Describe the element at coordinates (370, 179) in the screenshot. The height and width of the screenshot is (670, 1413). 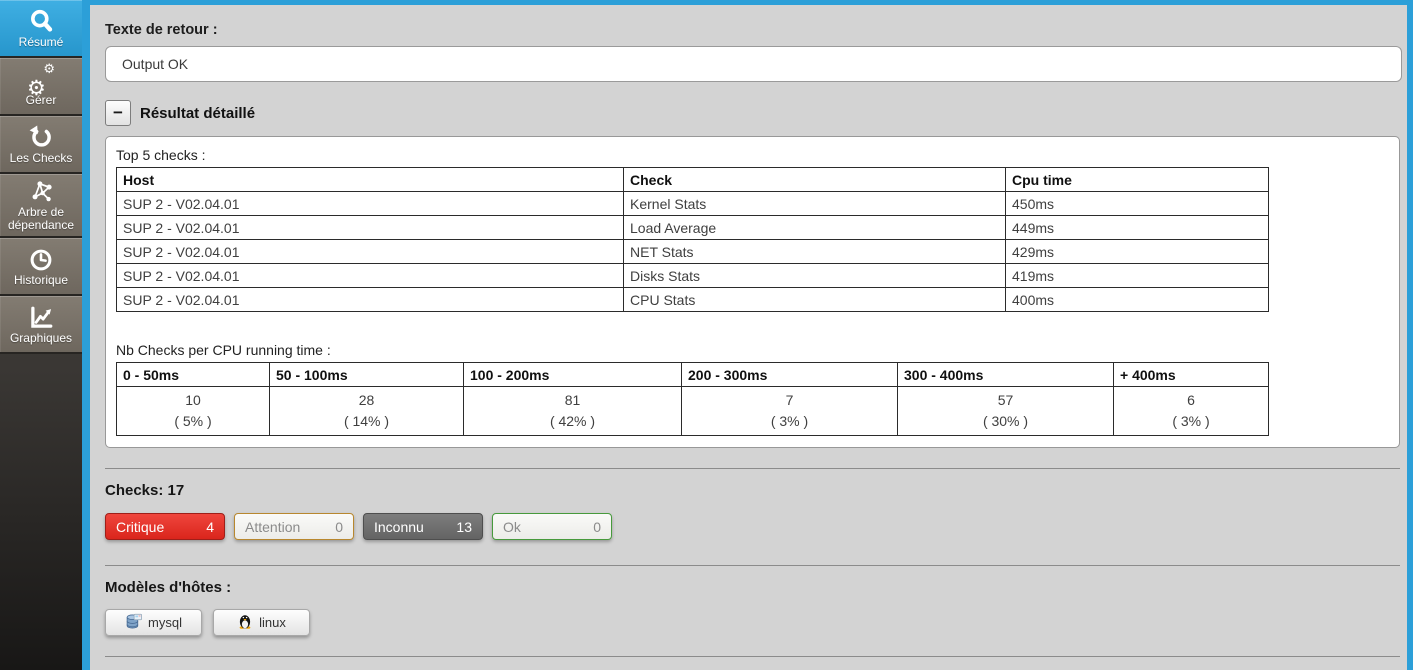
I see `column-header-host: Host` at that location.